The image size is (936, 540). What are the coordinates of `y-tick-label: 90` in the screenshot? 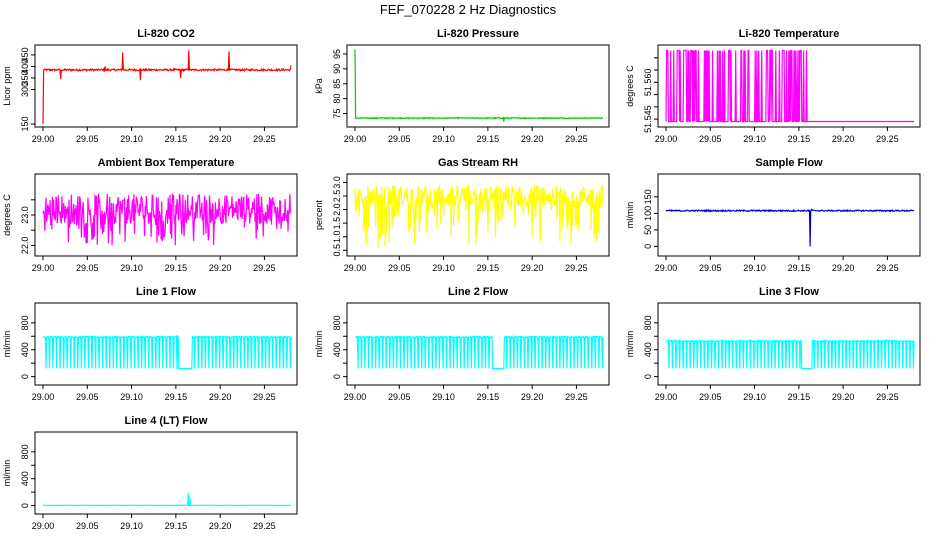 It's located at (337, 69).